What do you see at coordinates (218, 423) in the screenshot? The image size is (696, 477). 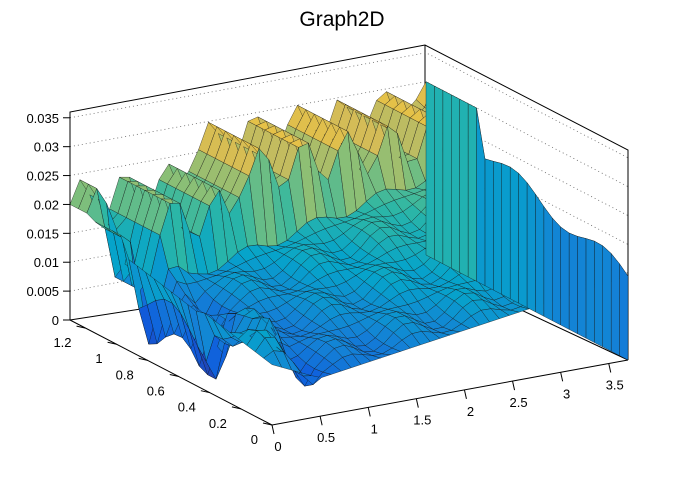 I see `y-tick-label: 0.2` at bounding box center [218, 423].